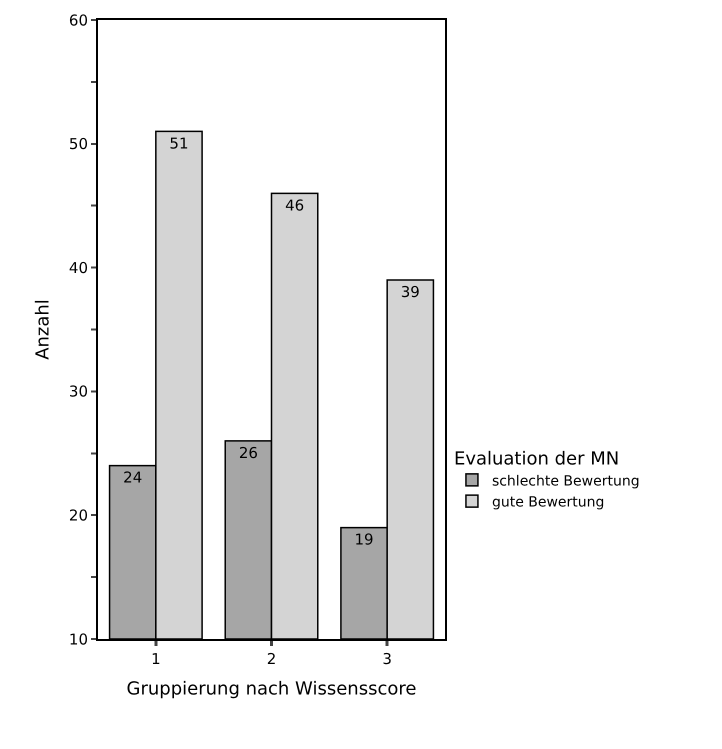  I want to click on x-axis-title: Gruppierung nach Wissensscore, so click(271, 689).